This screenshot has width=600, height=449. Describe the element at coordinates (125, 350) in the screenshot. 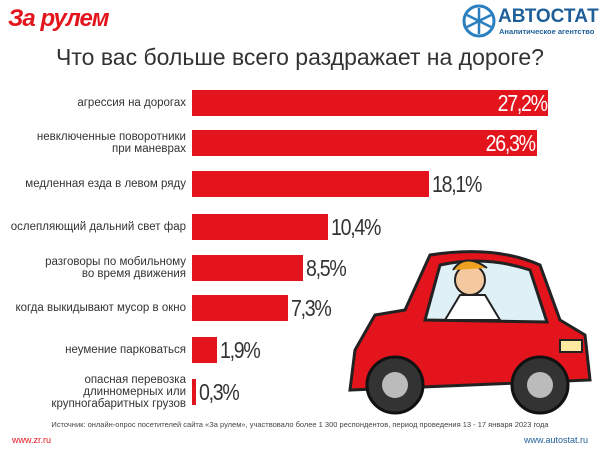

I see `category-label: неумение парковаться` at that location.